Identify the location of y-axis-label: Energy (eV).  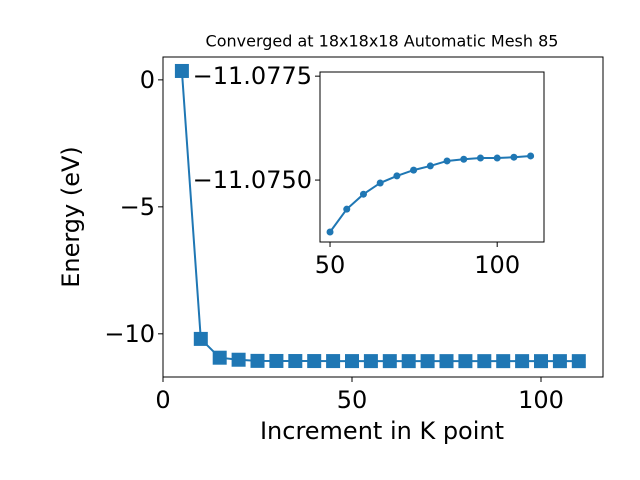
(71, 217).